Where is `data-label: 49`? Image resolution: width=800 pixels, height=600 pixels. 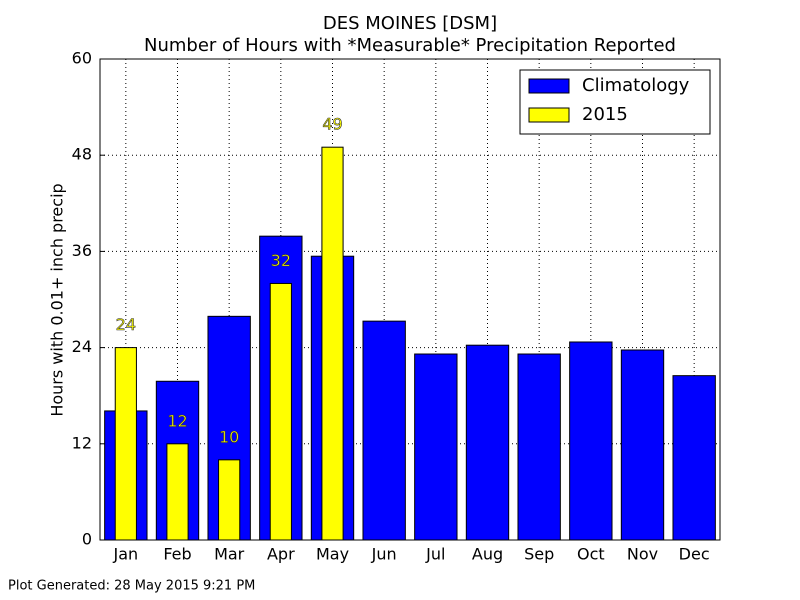 data-label: 49 is located at coordinates (332, 124).